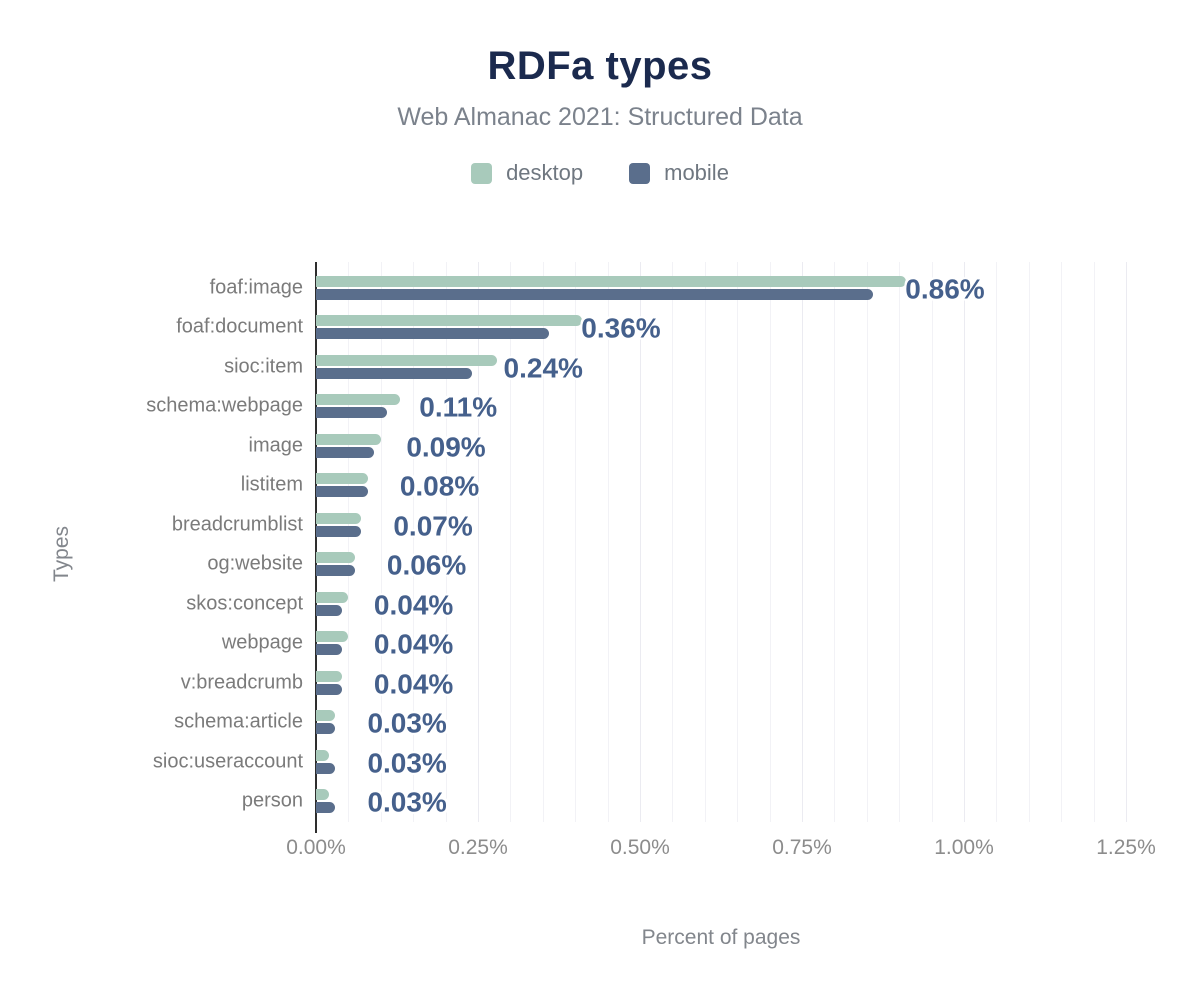 This screenshot has height=1008, width=1200. I want to click on value-label: 0.07%, so click(433, 526).